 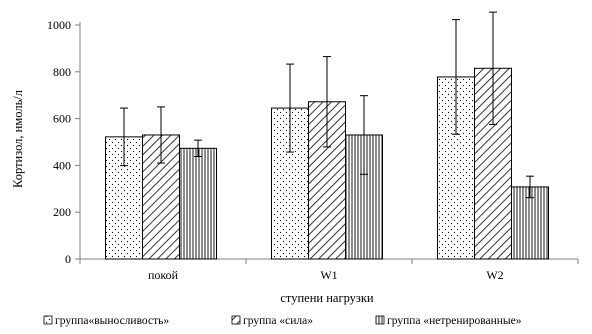 What do you see at coordinates (454, 321) in the screenshot?
I see `legend-label: группа «нетренированные»` at bounding box center [454, 321].